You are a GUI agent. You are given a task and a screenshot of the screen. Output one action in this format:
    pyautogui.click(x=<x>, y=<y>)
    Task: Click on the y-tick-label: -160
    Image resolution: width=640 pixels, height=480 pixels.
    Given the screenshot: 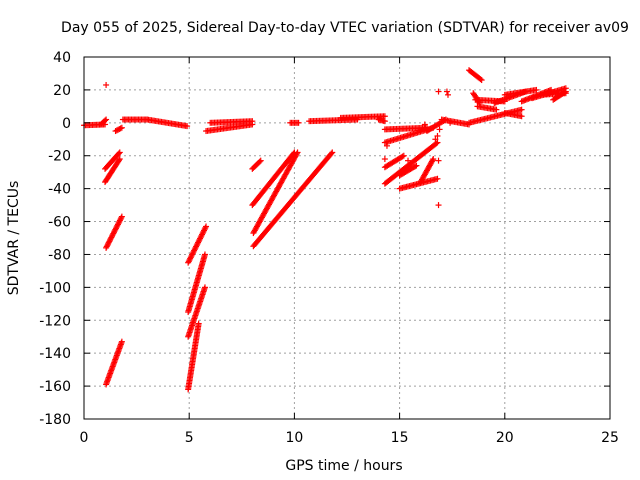 What is the action you would take?
    pyautogui.click(x=55, y=387)
    